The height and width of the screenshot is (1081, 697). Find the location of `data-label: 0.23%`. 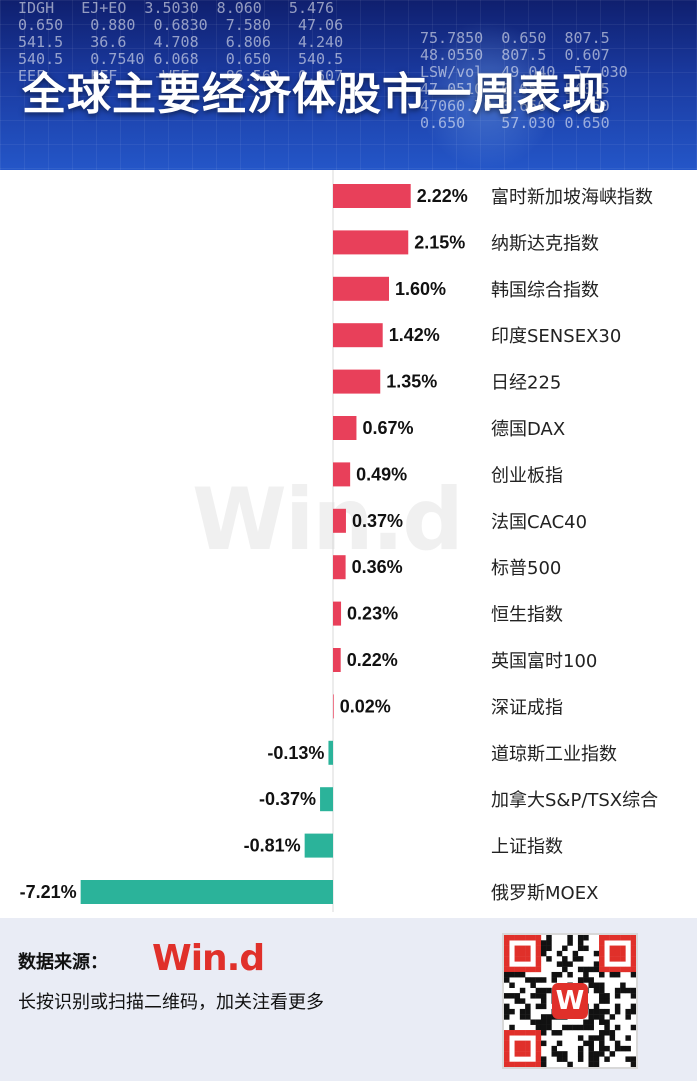

data-label: 0.23% is located at coordinates (372, 614).